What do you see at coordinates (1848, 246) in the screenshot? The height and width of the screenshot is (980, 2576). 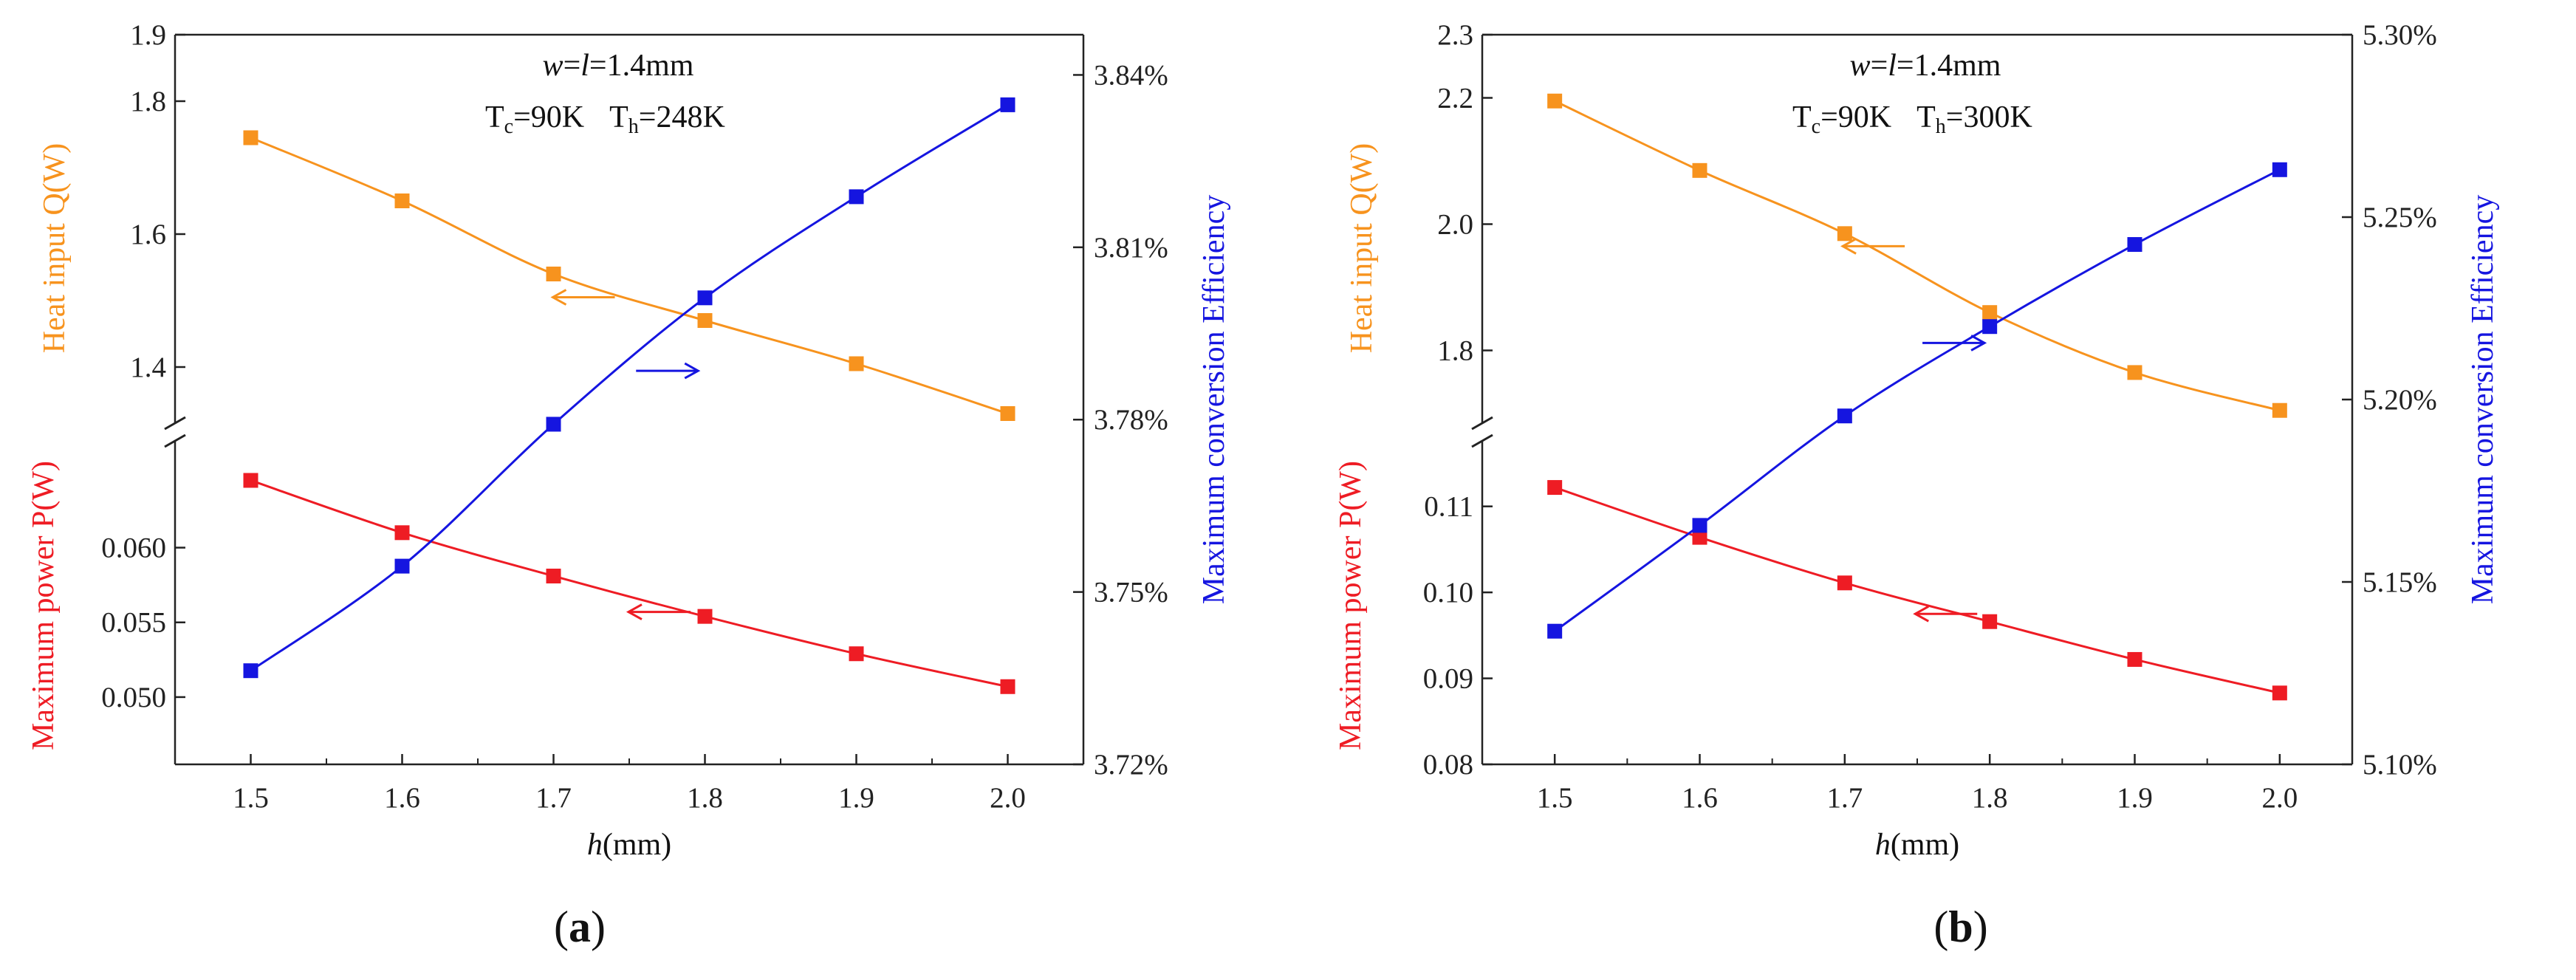 I see `axis-arrow-head-heat` at bounding box center [1848, 246].